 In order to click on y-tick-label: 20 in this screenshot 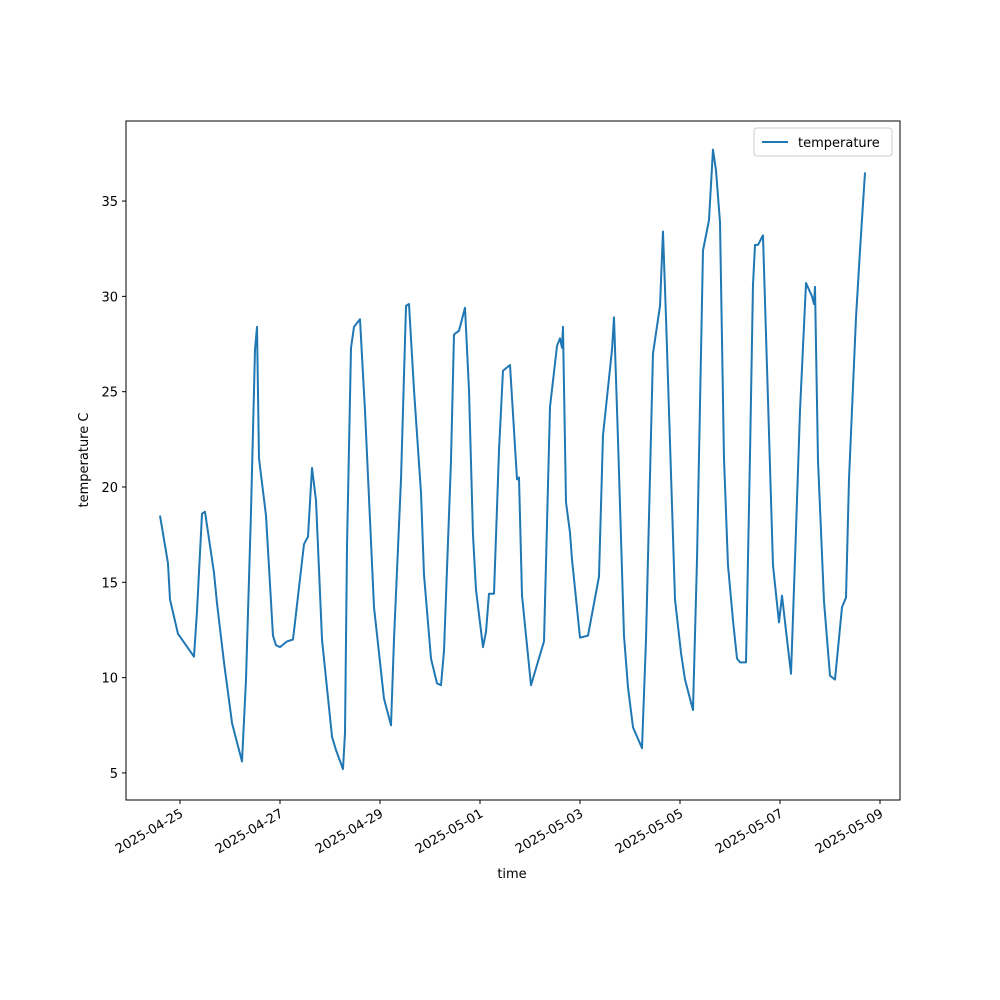, I will do `click(109, 488)`.